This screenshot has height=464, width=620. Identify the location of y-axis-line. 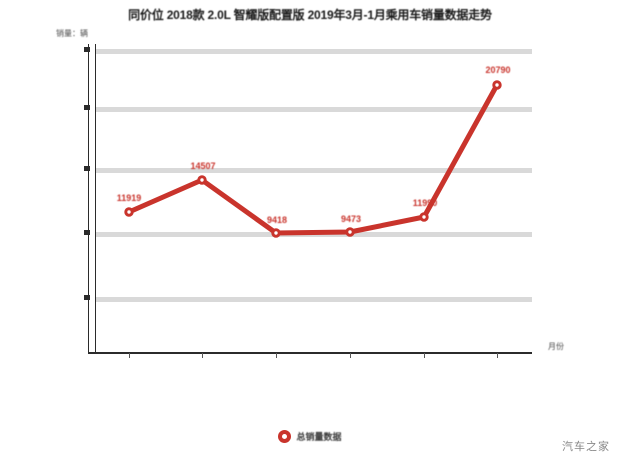
(88, 199).